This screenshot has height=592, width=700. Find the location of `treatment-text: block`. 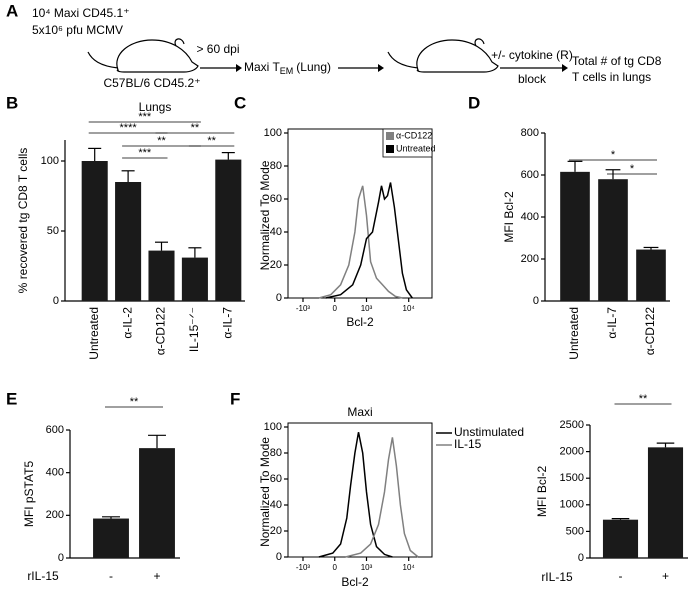

treatment-text: block is located at coordinates (532, 79).